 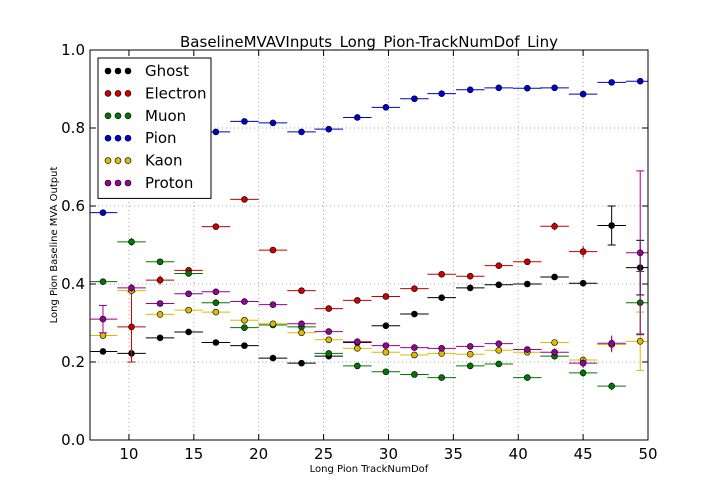 I want to click on y-tick-label: 0.0, so click(x=73, y=440).